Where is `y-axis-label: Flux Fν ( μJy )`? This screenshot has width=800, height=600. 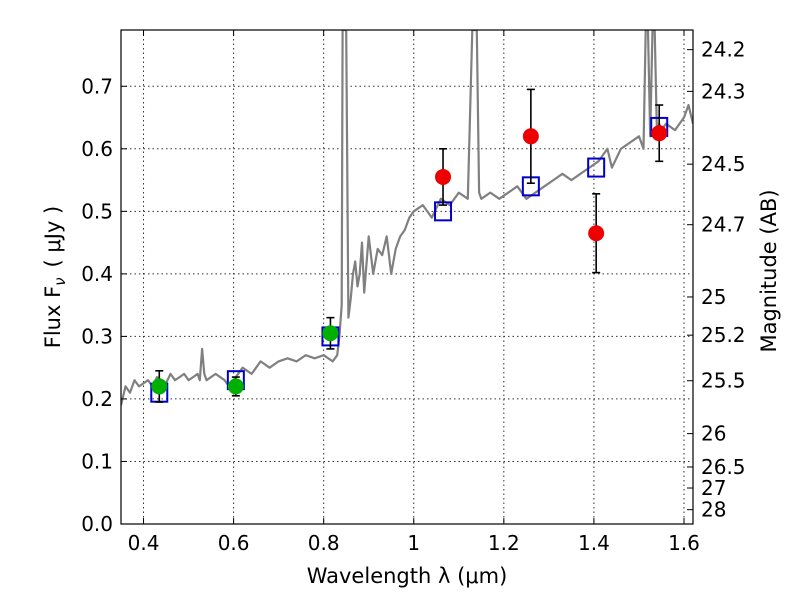
y-axis-label: Flux Fν ( μJy ) is located at coordinates (55, 277).